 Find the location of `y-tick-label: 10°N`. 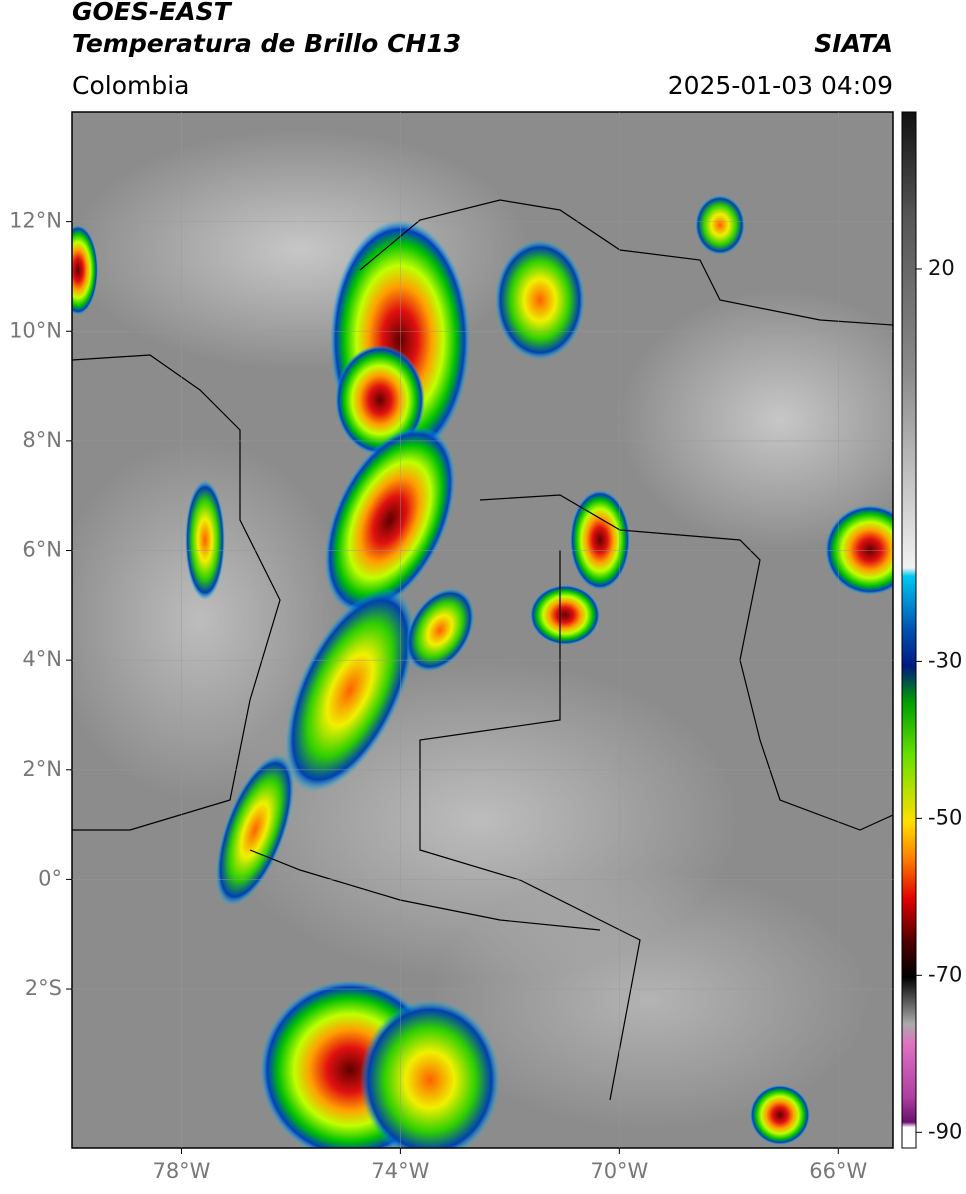

y-tick-label: 10°N is located at coordinates (35, 330).